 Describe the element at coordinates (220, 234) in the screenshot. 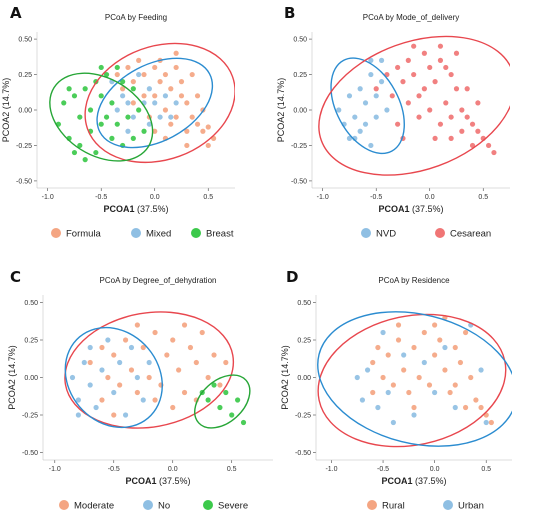

I see `legend-label-breast: Breast` at that location.